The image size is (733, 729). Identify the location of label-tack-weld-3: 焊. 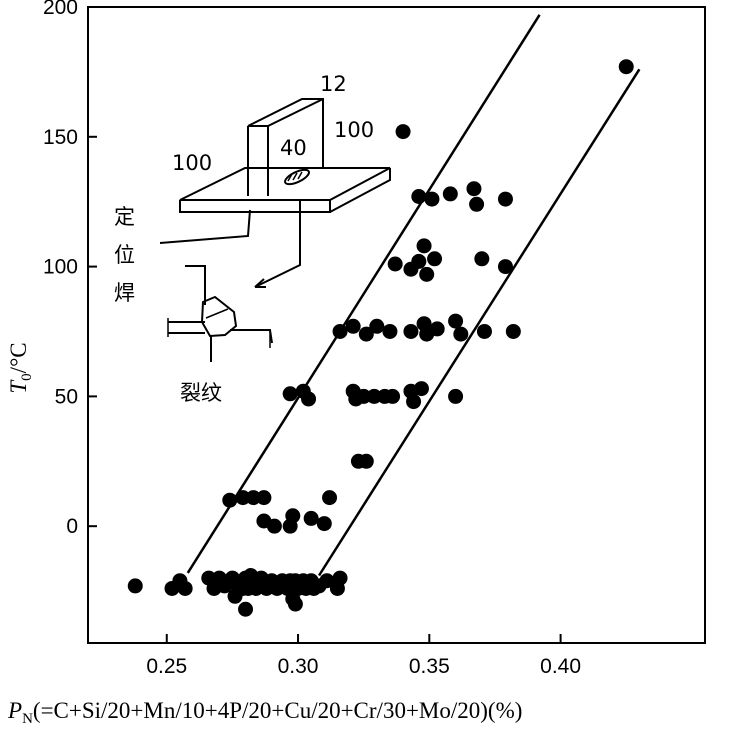
(124, 293).